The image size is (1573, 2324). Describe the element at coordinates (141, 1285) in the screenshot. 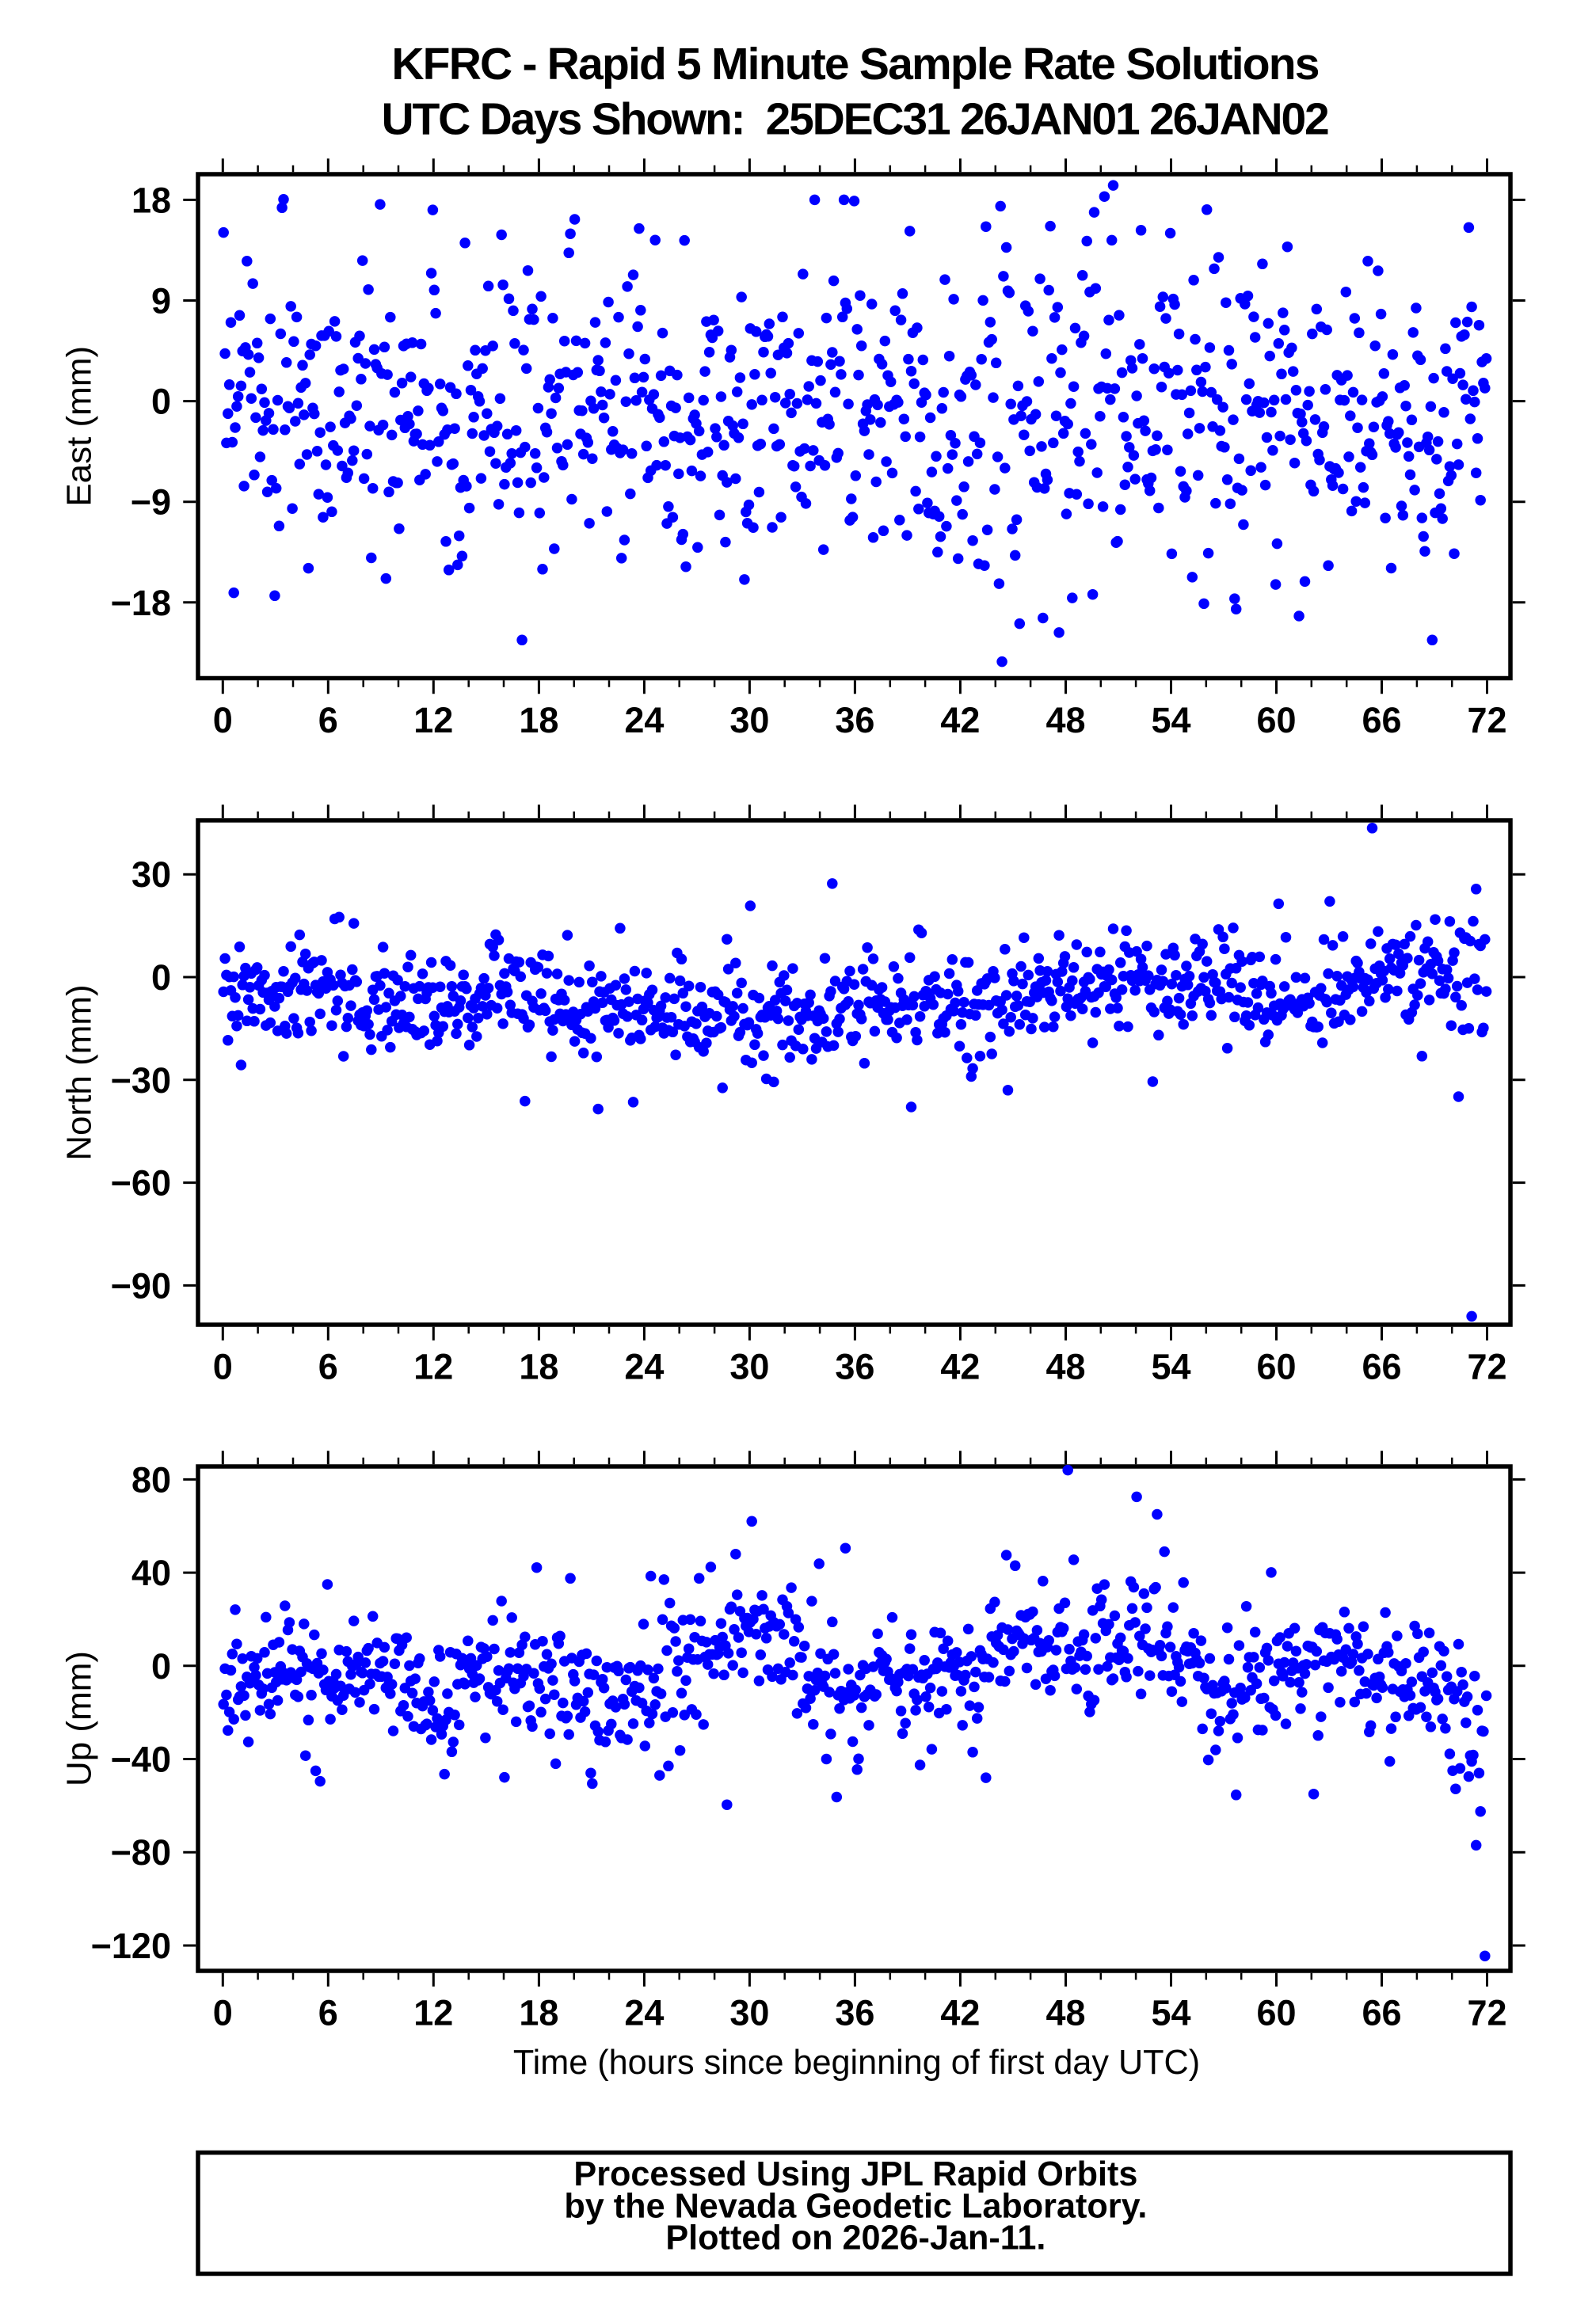

I see `svg-text: −90` at that location.